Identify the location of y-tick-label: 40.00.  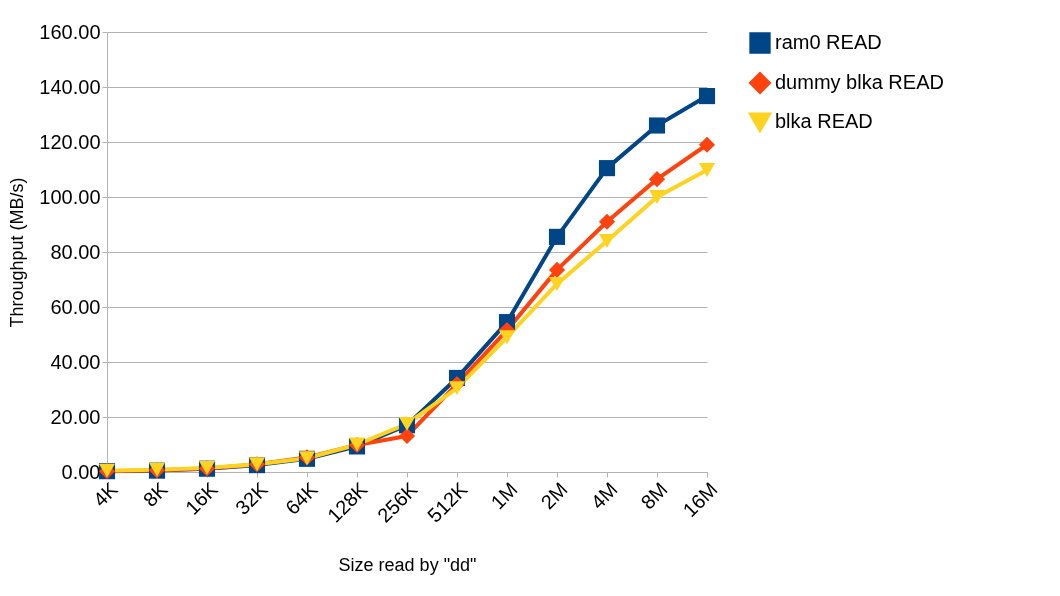
(75, 361).